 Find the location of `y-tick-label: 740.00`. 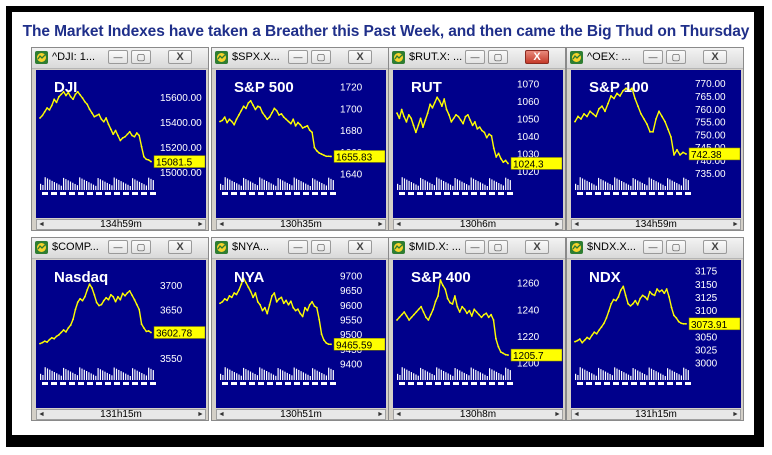

y-tick-label: 740.00 is located at coordinates (710, 161).